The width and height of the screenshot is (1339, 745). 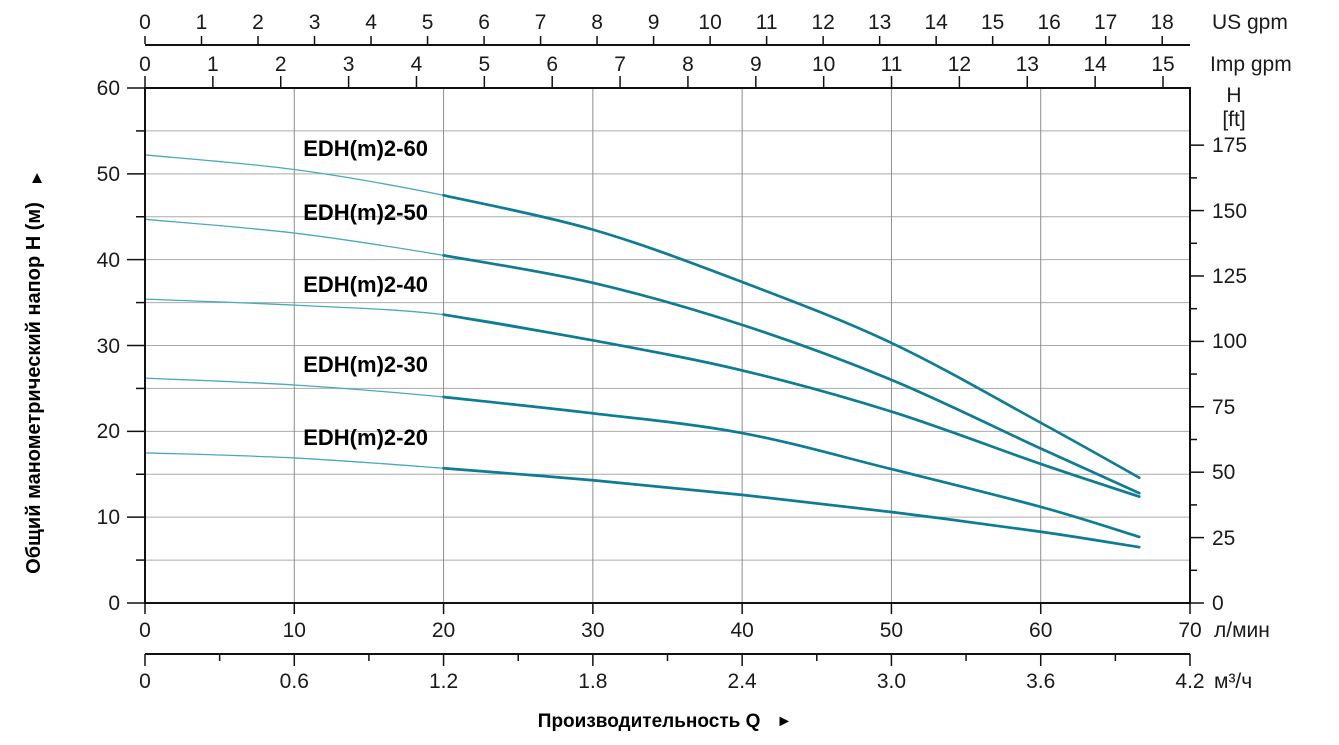 What do you see at coordinates (593, 681) in the screenshot?
I see `tick-label-m3h: 1.8` at bounding box center [593, 681].